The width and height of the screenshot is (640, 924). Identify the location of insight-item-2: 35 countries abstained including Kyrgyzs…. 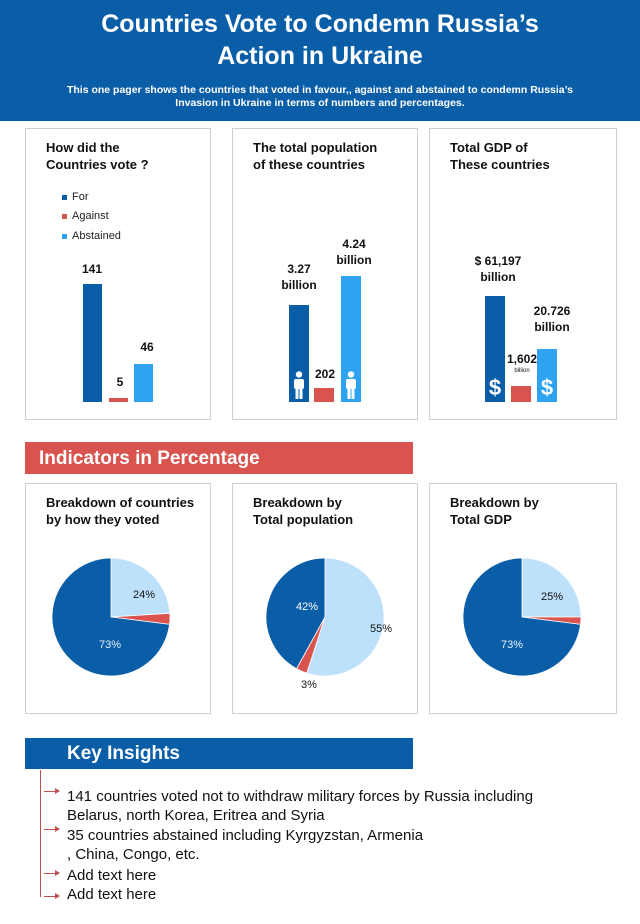
(347, 845).